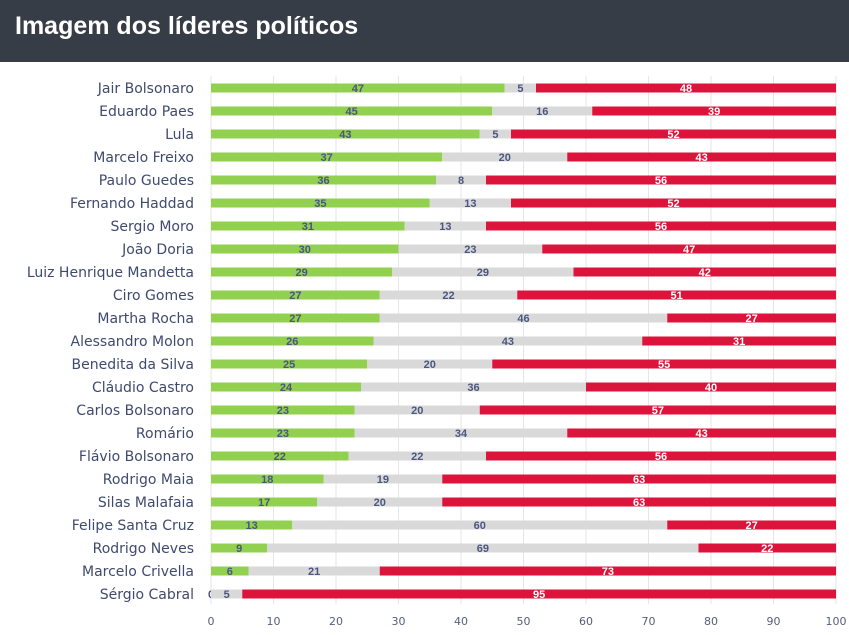 This screenshot has width=849, height=635. Describe the element at coordinates (145, 319) in the screenshot. I see `category-label: Martha Rocha` at that location.